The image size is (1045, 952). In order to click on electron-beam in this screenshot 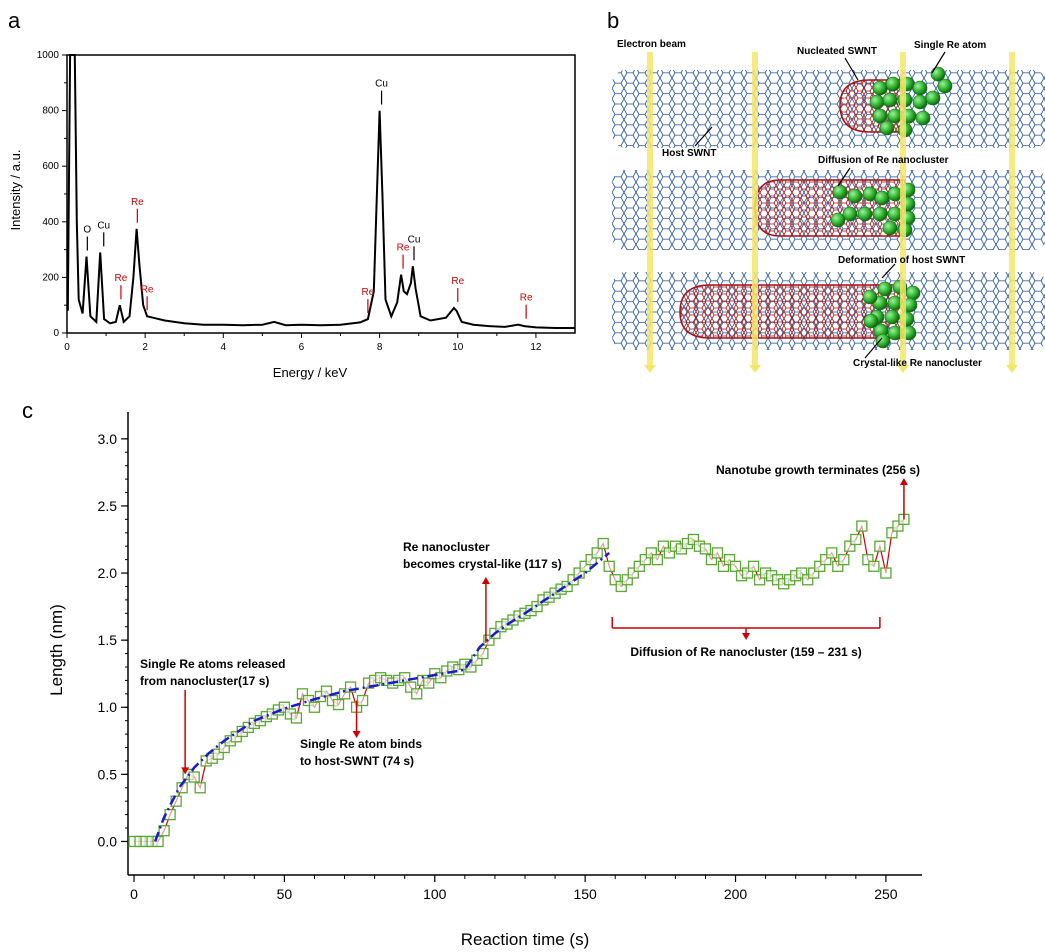, I will do `click(755, 209)`.